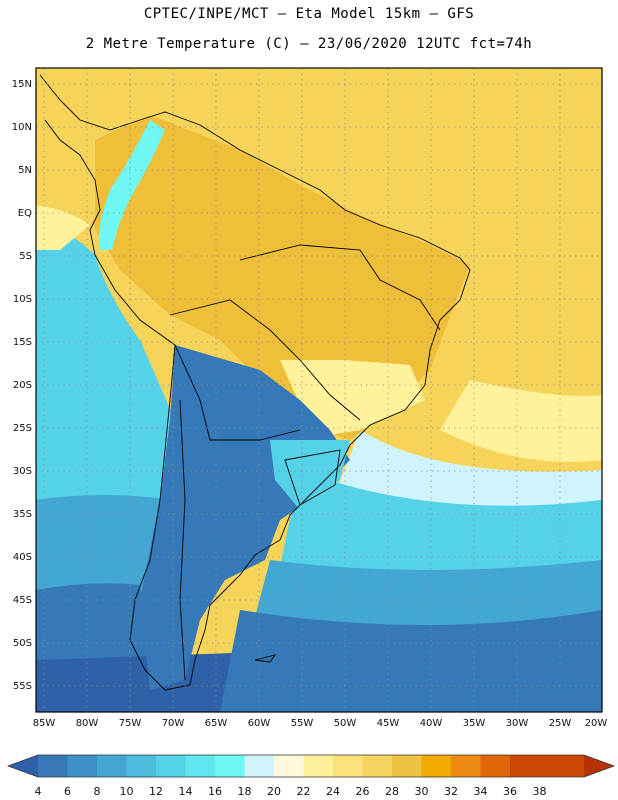 This screenshot has height=800, width=618. I want to click on lat-label: 10S, so click(22, 299).